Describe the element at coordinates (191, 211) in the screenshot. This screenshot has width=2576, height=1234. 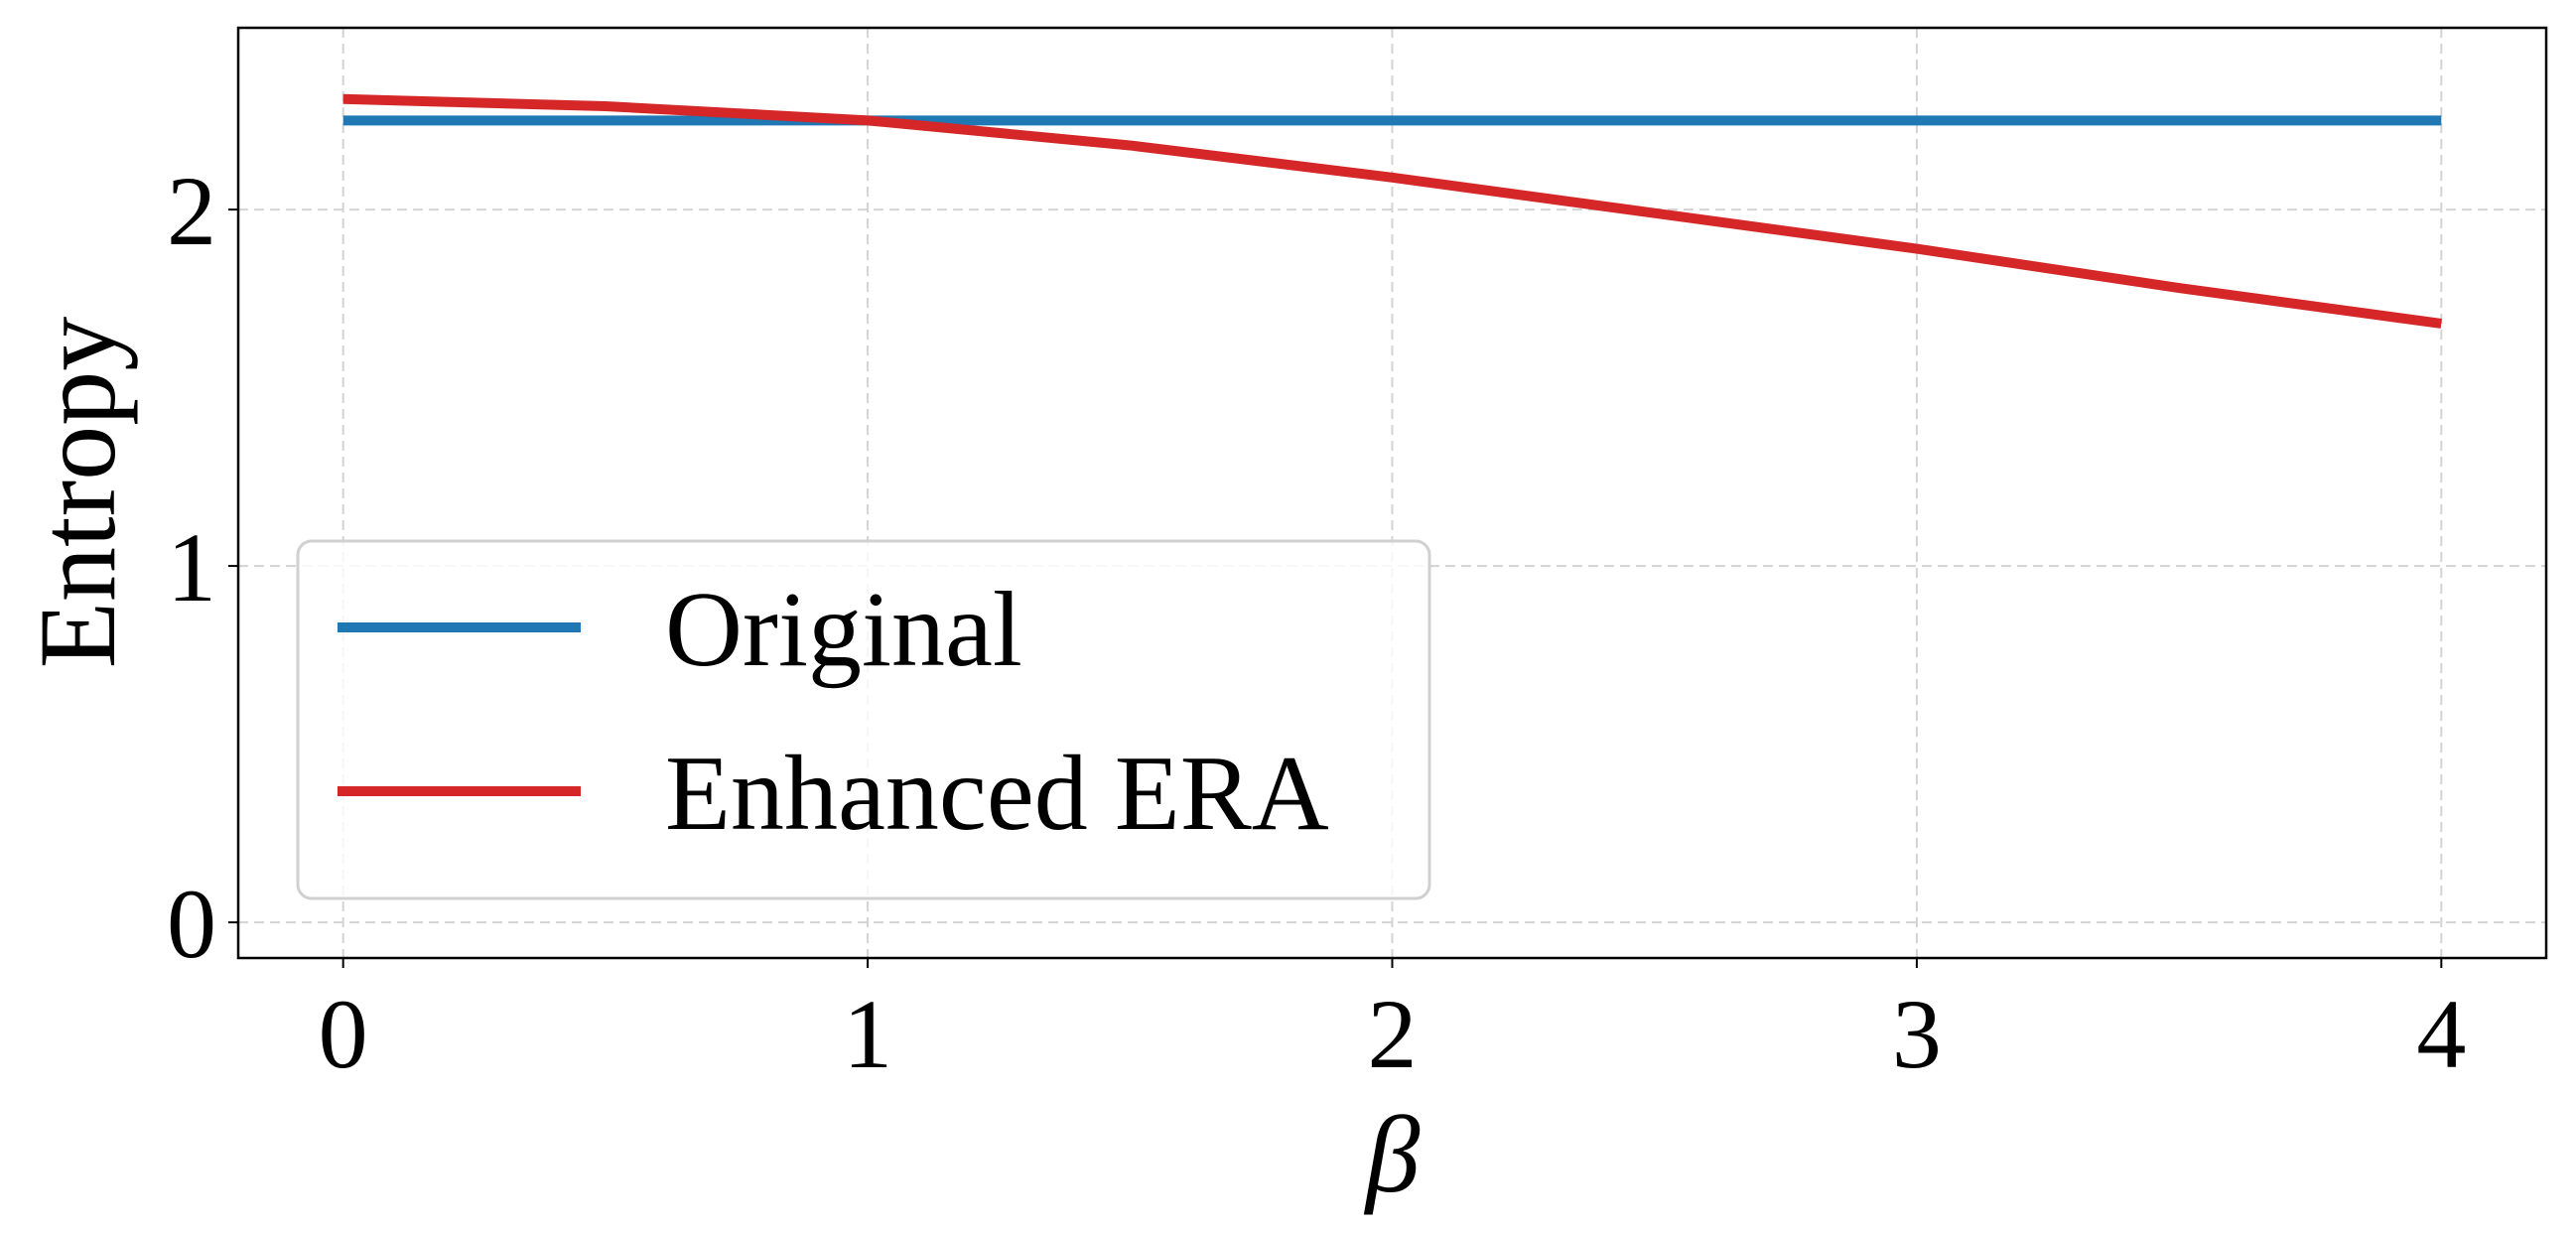
I see `y-tick-label: 2` at that location.